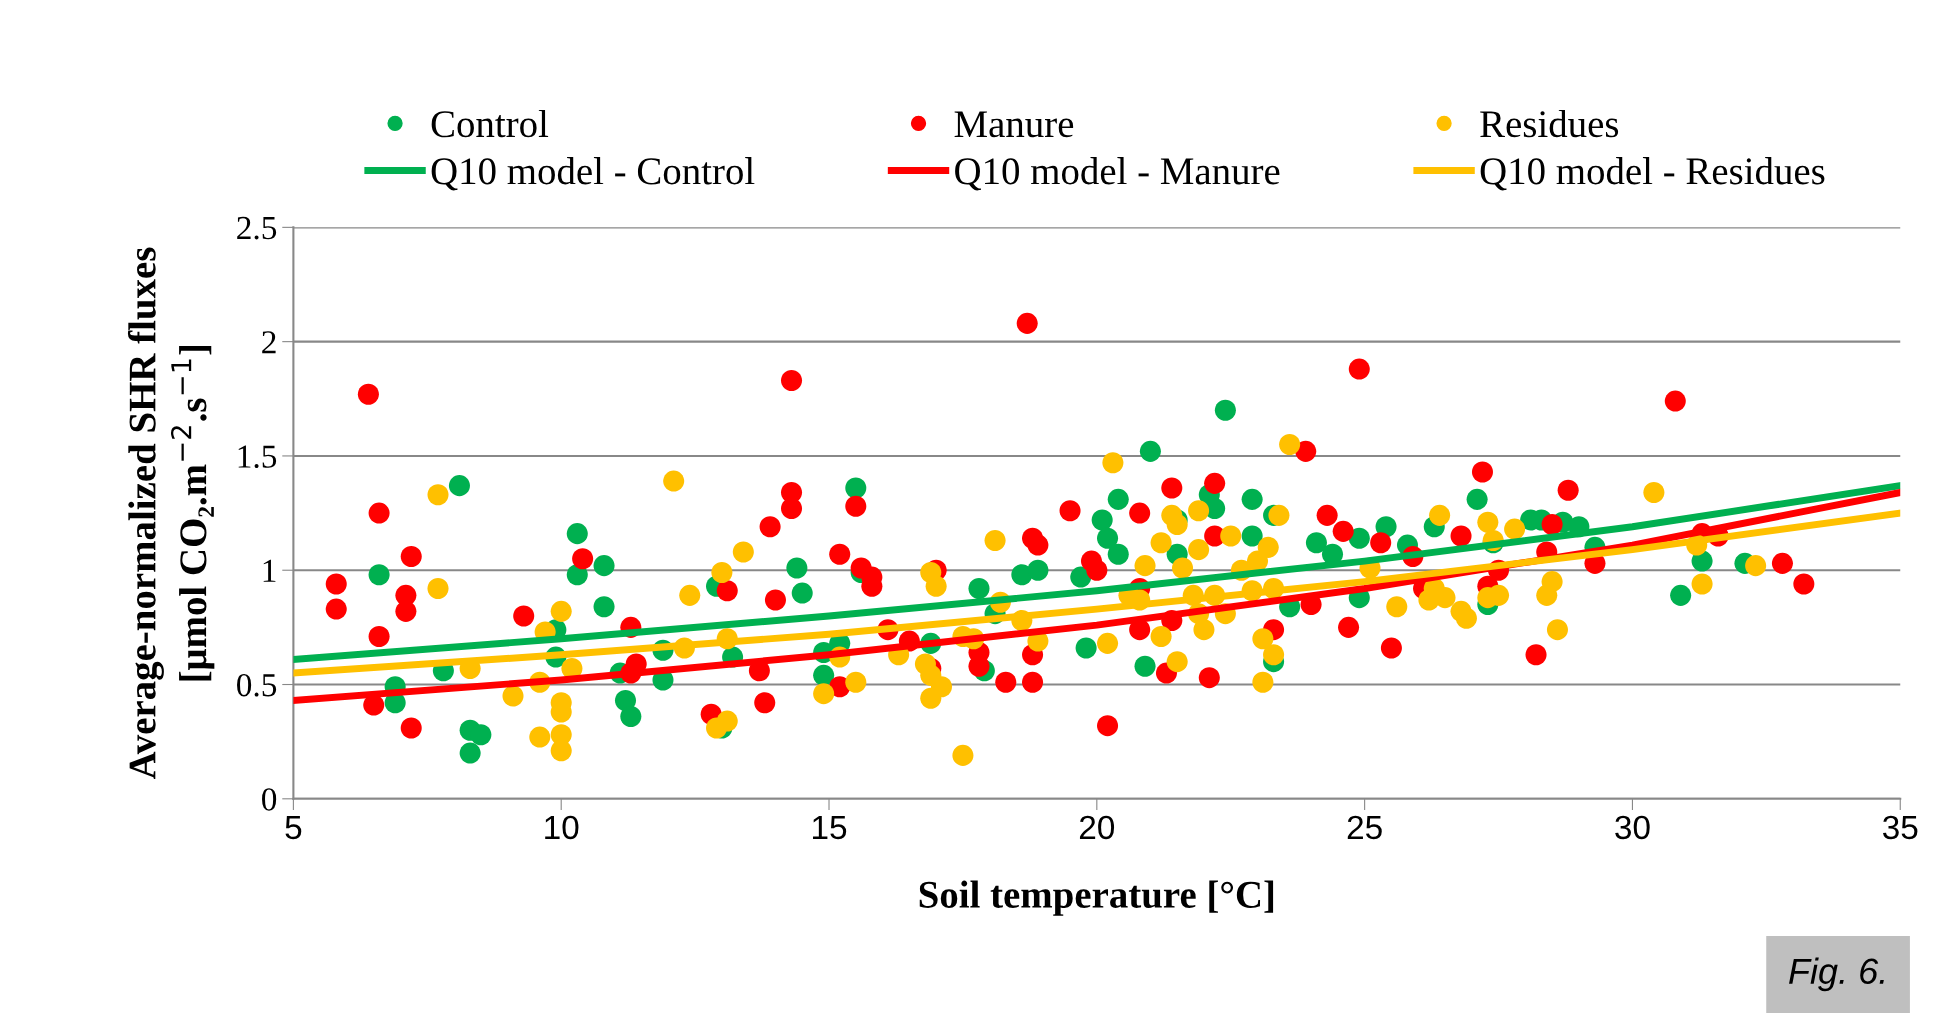 This screenshot has width=1943, height=1015. Describe the element at coordinates (1364, 827) in the screenshot. I see `x-tick-label: 25` at that location.